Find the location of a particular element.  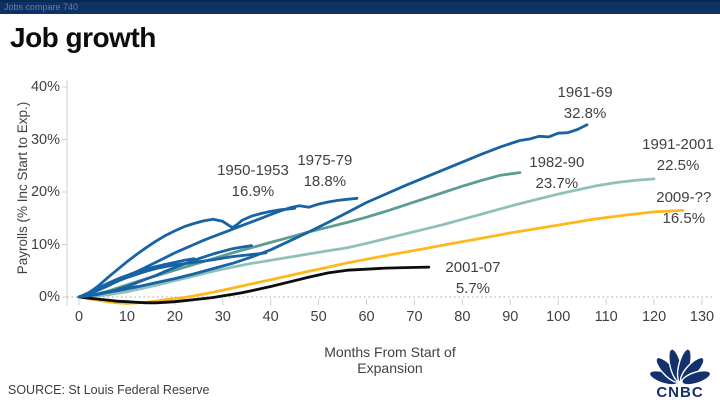

annotation: 2009-?? 16.5% is located at coordinates (669, 208).